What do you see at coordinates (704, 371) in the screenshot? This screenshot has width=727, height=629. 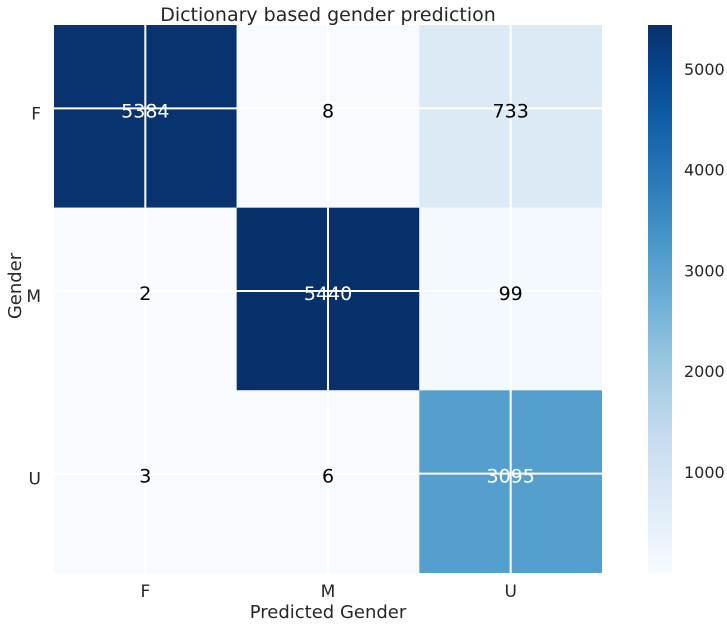 I see `colorbar-tick-label: 2000` at bounding box center [704, 371].